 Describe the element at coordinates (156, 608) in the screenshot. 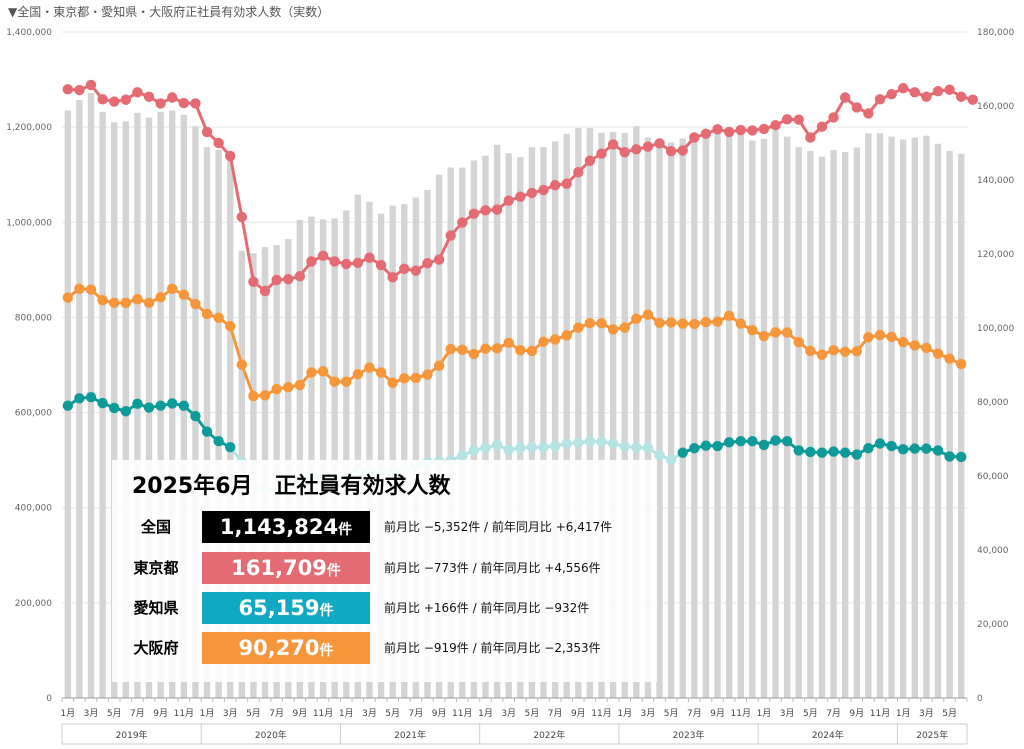

I see `region-label: 愛知県` at that location.